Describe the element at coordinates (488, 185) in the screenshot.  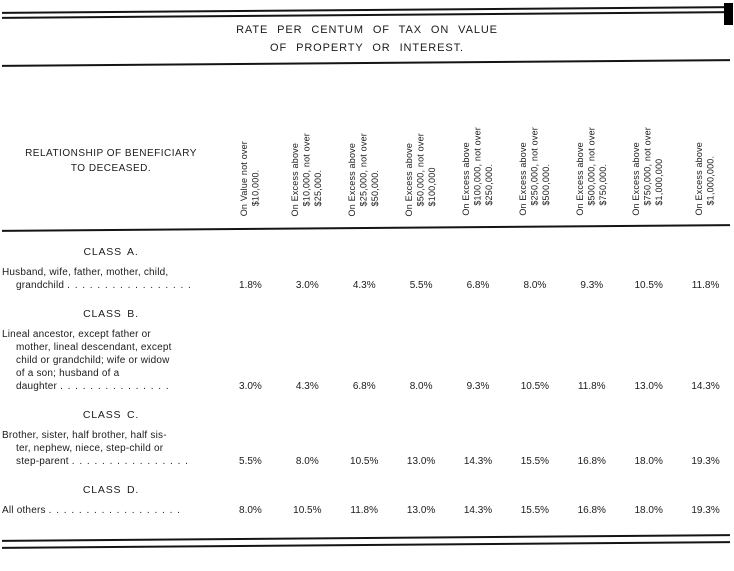
I see `column-header-line: $250,000.` at that location.